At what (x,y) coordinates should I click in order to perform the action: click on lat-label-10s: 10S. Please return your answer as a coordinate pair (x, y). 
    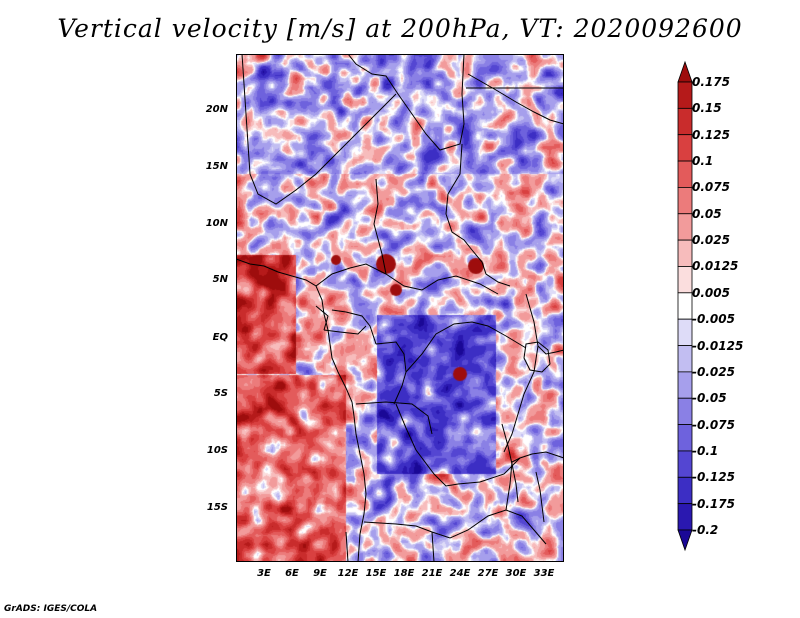
    Looking at the image, I should click on (217, 450).